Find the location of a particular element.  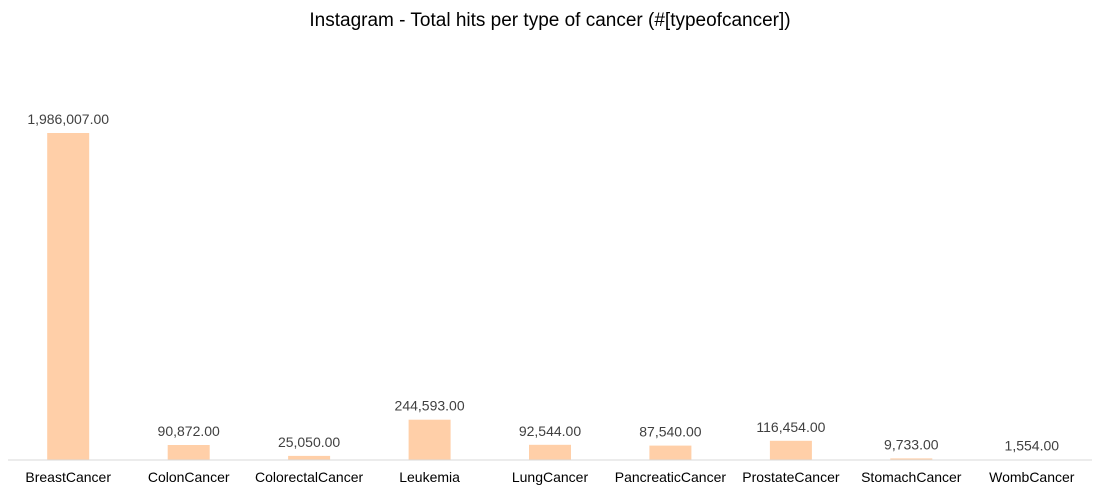

bar-colorectalcancer is located at coordinates (309, 457).